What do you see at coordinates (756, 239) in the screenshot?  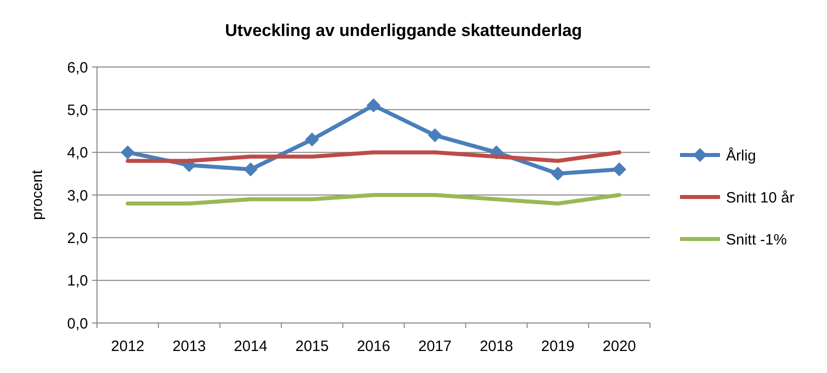 I see `legend-label: Snitt -1%` at bounding box center [756, 239].